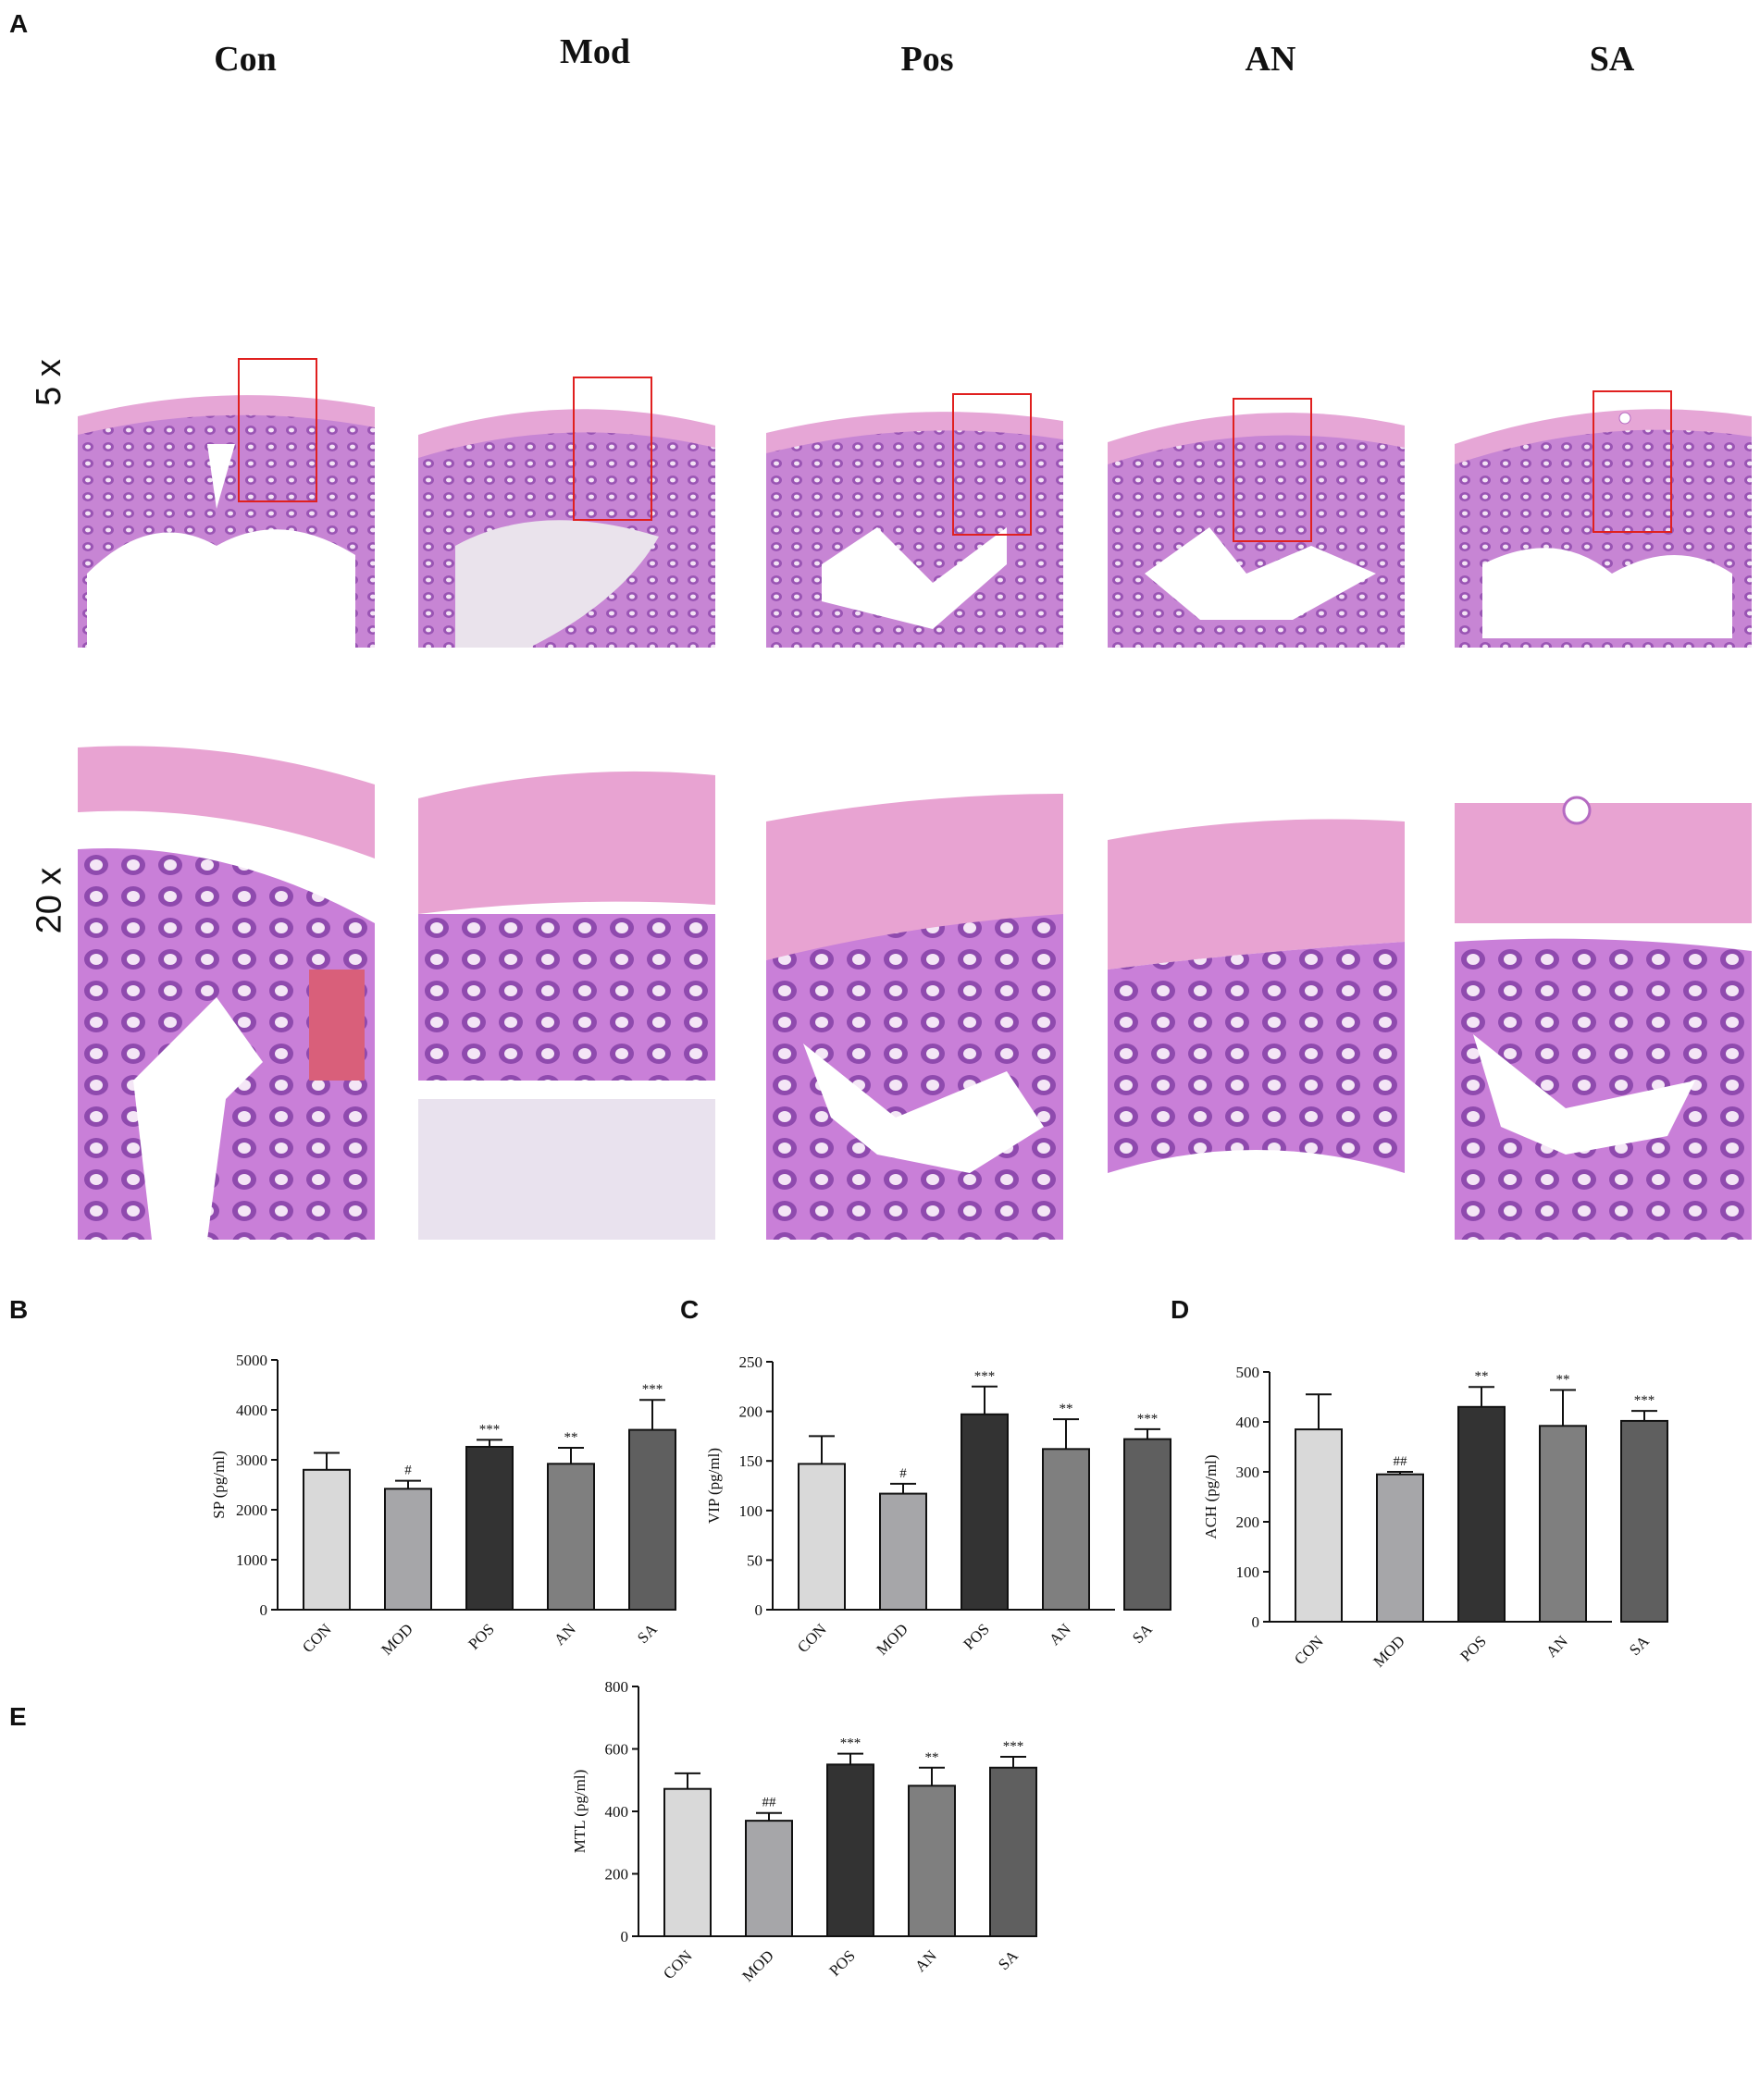  What do you see at coordinates (226, 966) in the screenshot?
I see `histology-20x-con` at bounding box center [226, 966].